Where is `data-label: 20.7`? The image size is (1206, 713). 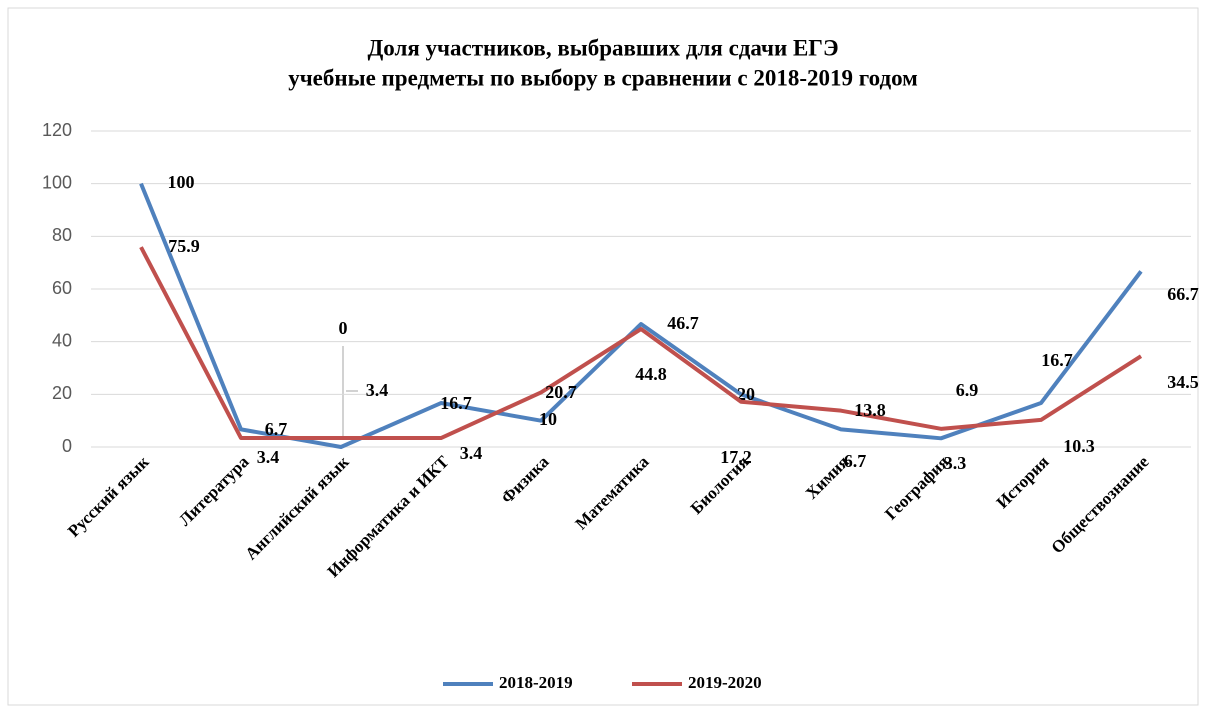 data-label: 20.7 is located at coordinates (561, 392).